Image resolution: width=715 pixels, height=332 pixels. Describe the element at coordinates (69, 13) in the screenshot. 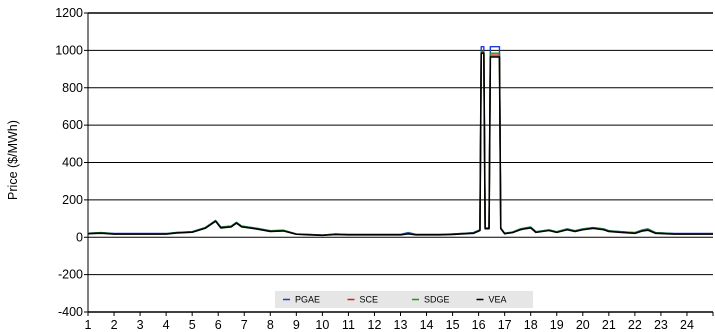

I see `y-tick-label: 1200` at that location.